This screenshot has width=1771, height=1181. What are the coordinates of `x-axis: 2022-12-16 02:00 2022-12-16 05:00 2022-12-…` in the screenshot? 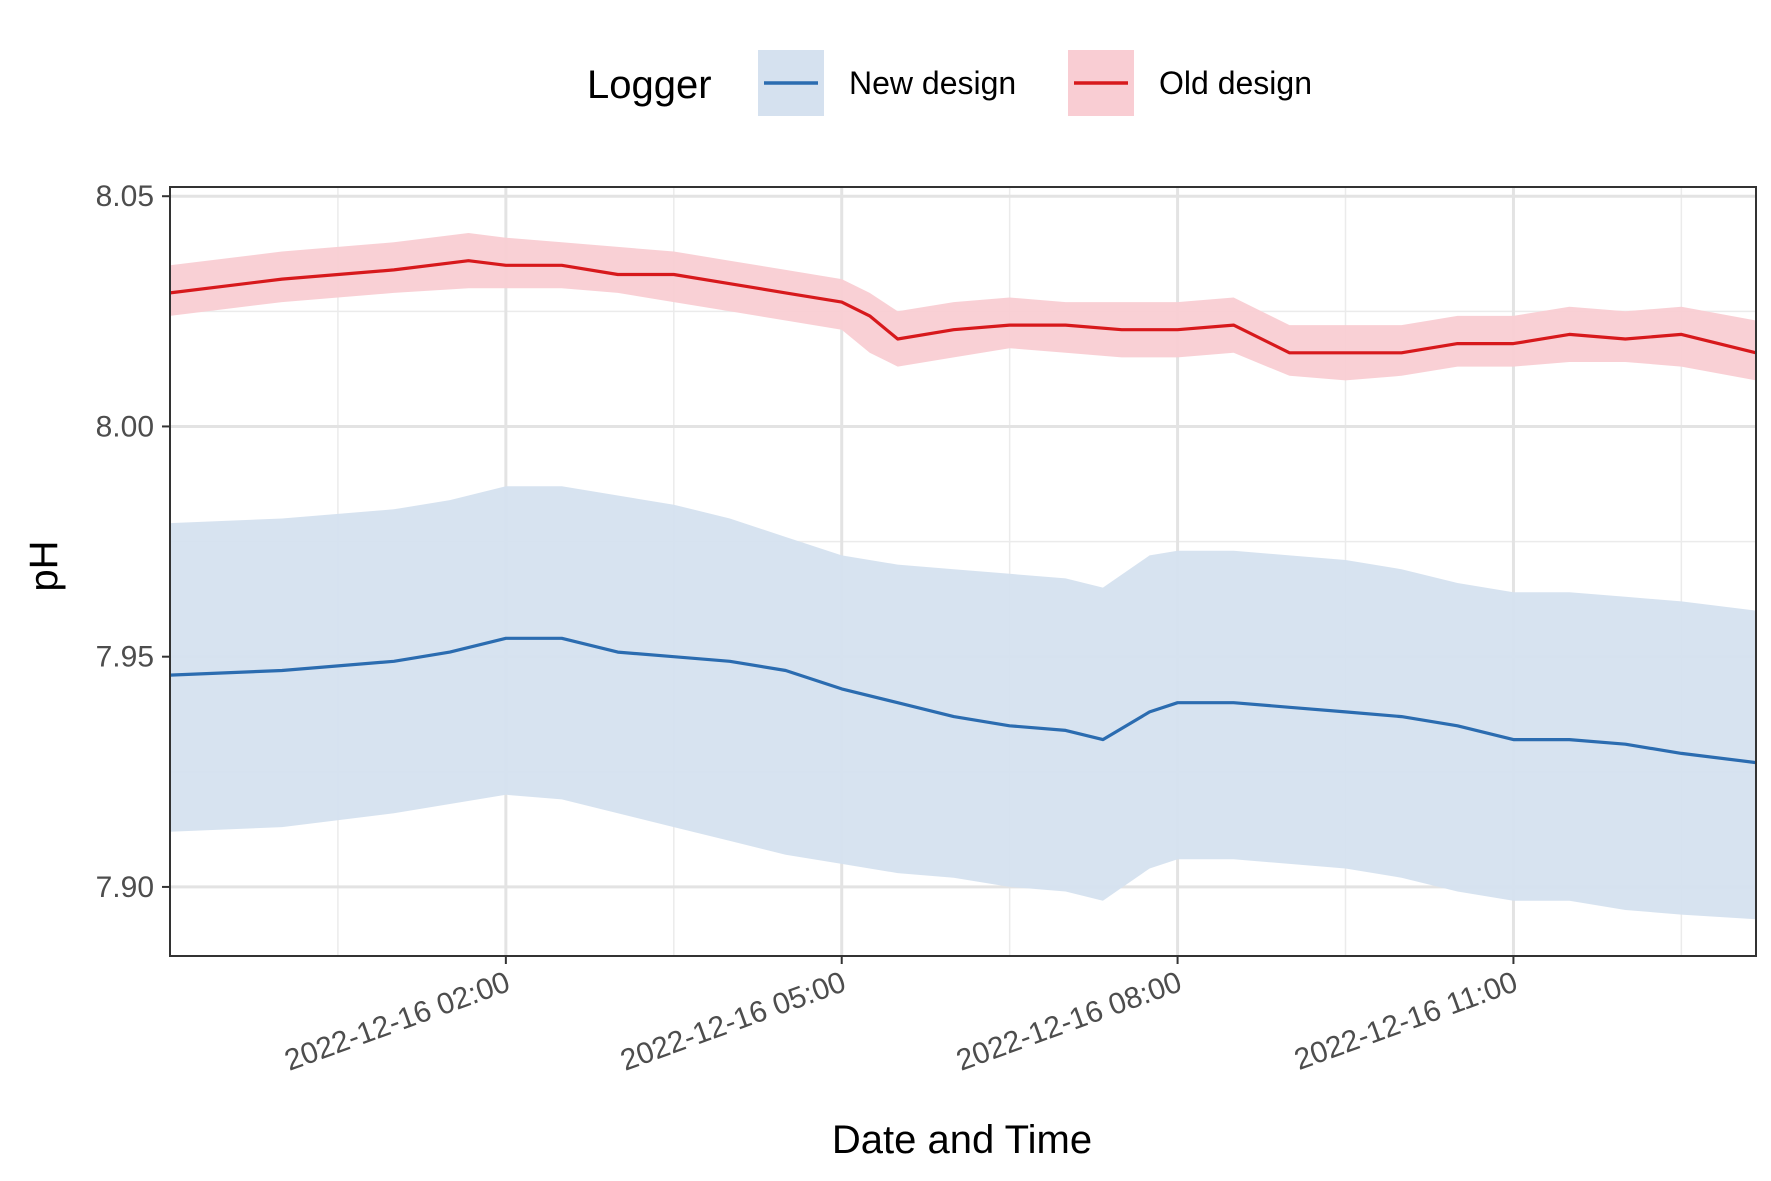 It's located at (901, 1017).